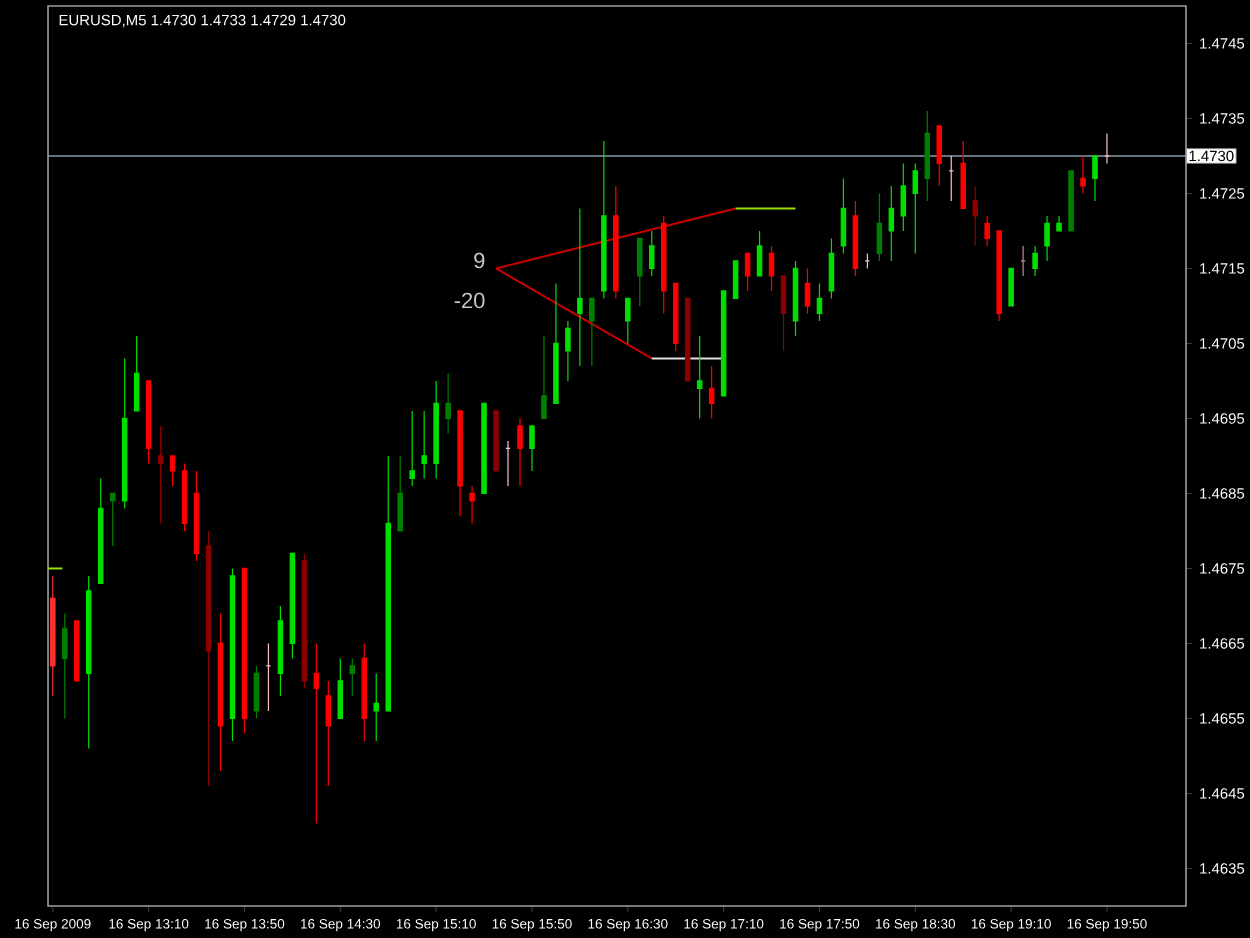 The height and width of the screenshot is (938, 1250). What do you see at coordinates (479, 260) in the screenshot?
I see `annotation: 9` at bounding box center [479, 260].